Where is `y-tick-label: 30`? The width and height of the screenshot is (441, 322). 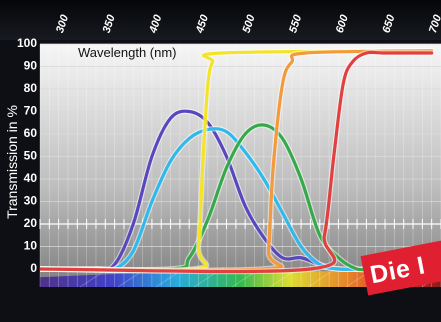 y-tick-label: 30 is located at coordinates (31, 201).